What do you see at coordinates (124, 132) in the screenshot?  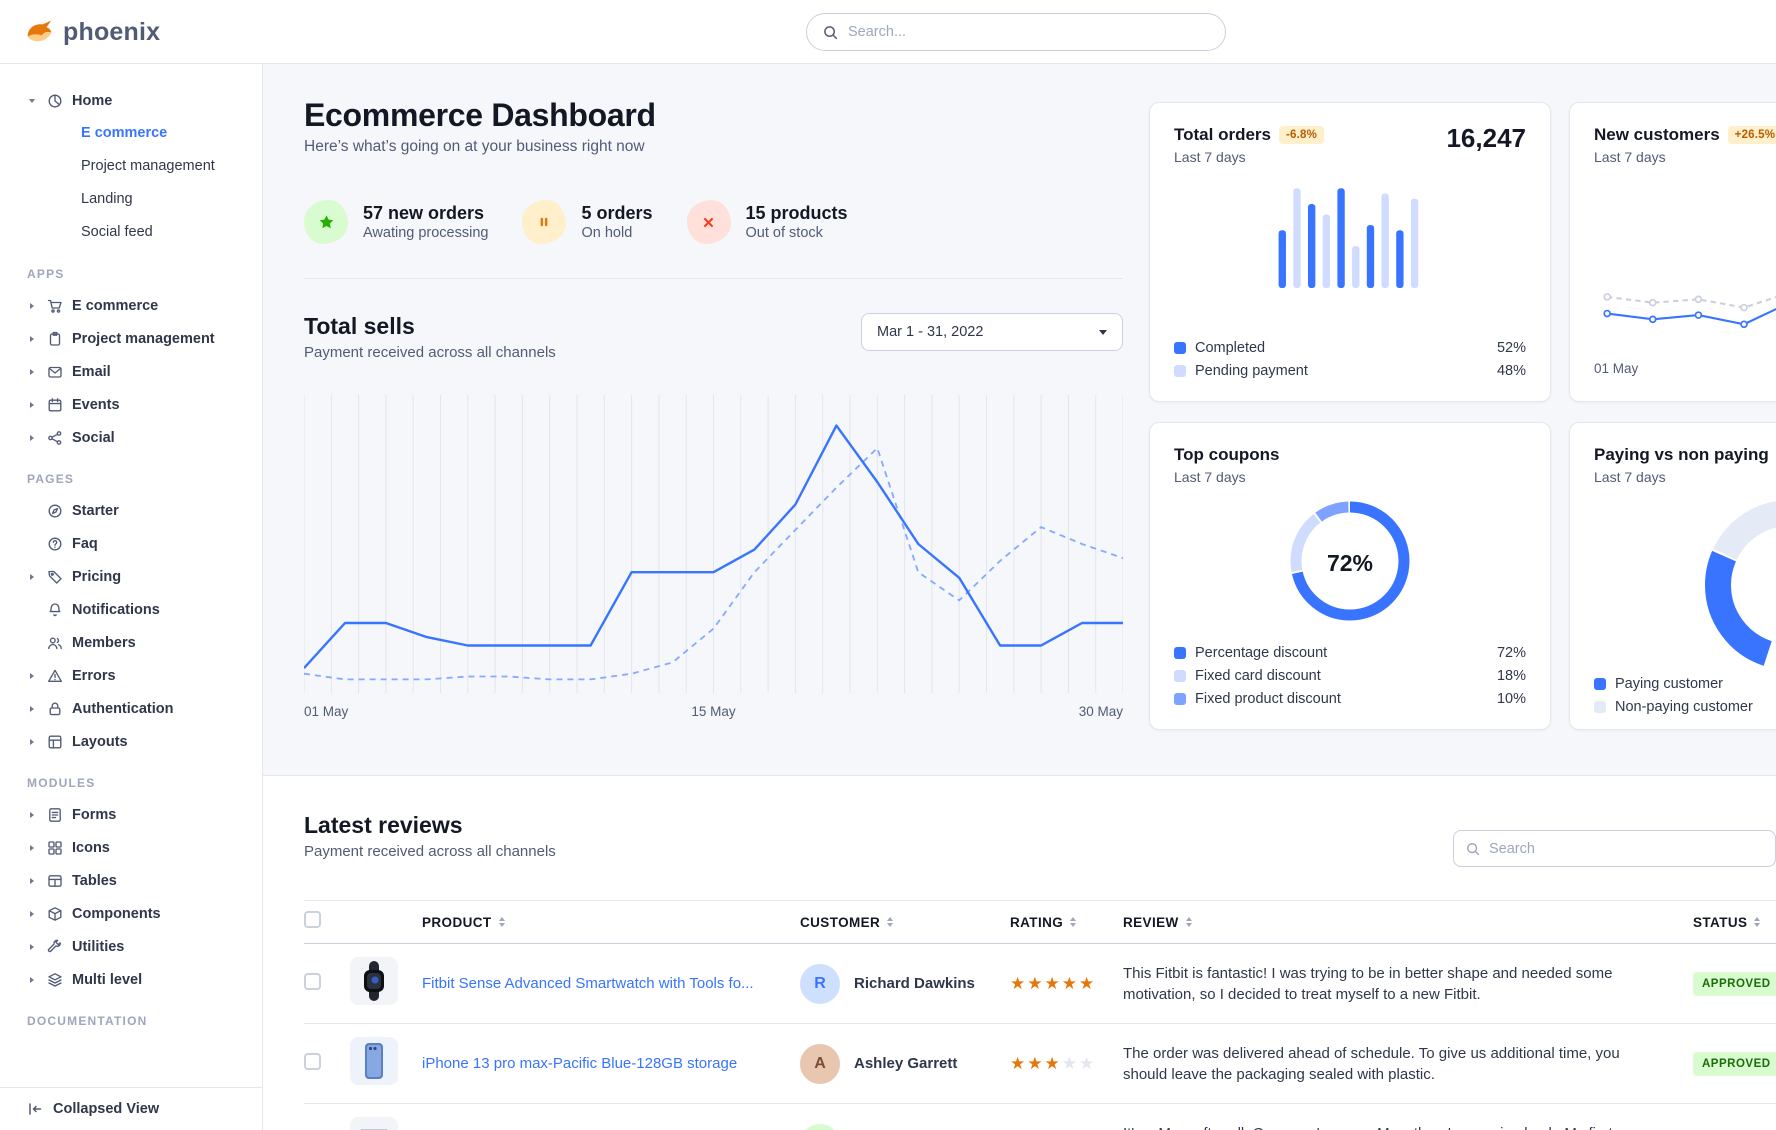 I see `sidebar-subitem-ecommerce: E commerce` at bounding box center [124, 132].